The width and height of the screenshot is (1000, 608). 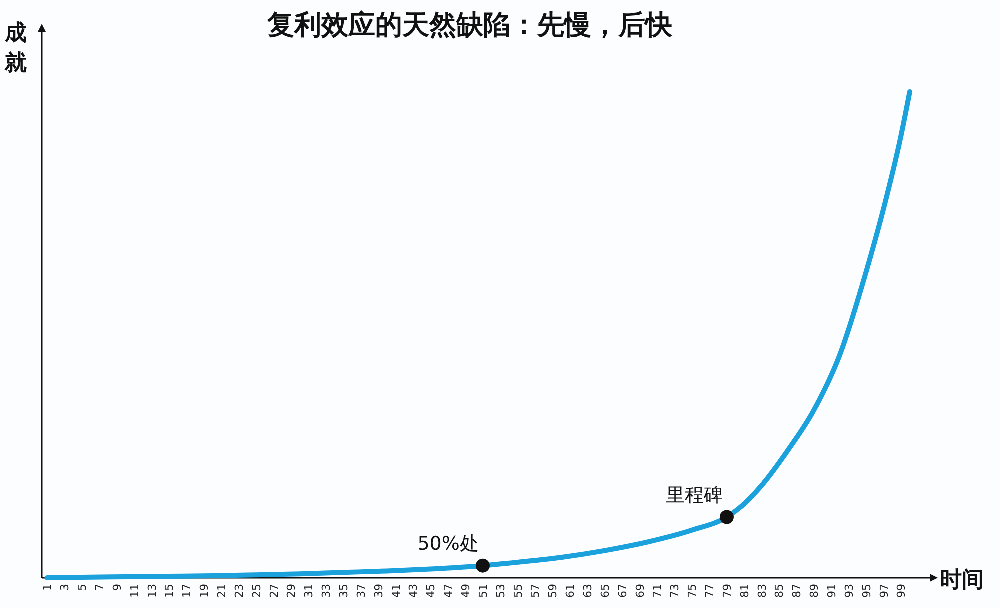 I want to click on x-tick-label: 41, so click(x=396, y=591).